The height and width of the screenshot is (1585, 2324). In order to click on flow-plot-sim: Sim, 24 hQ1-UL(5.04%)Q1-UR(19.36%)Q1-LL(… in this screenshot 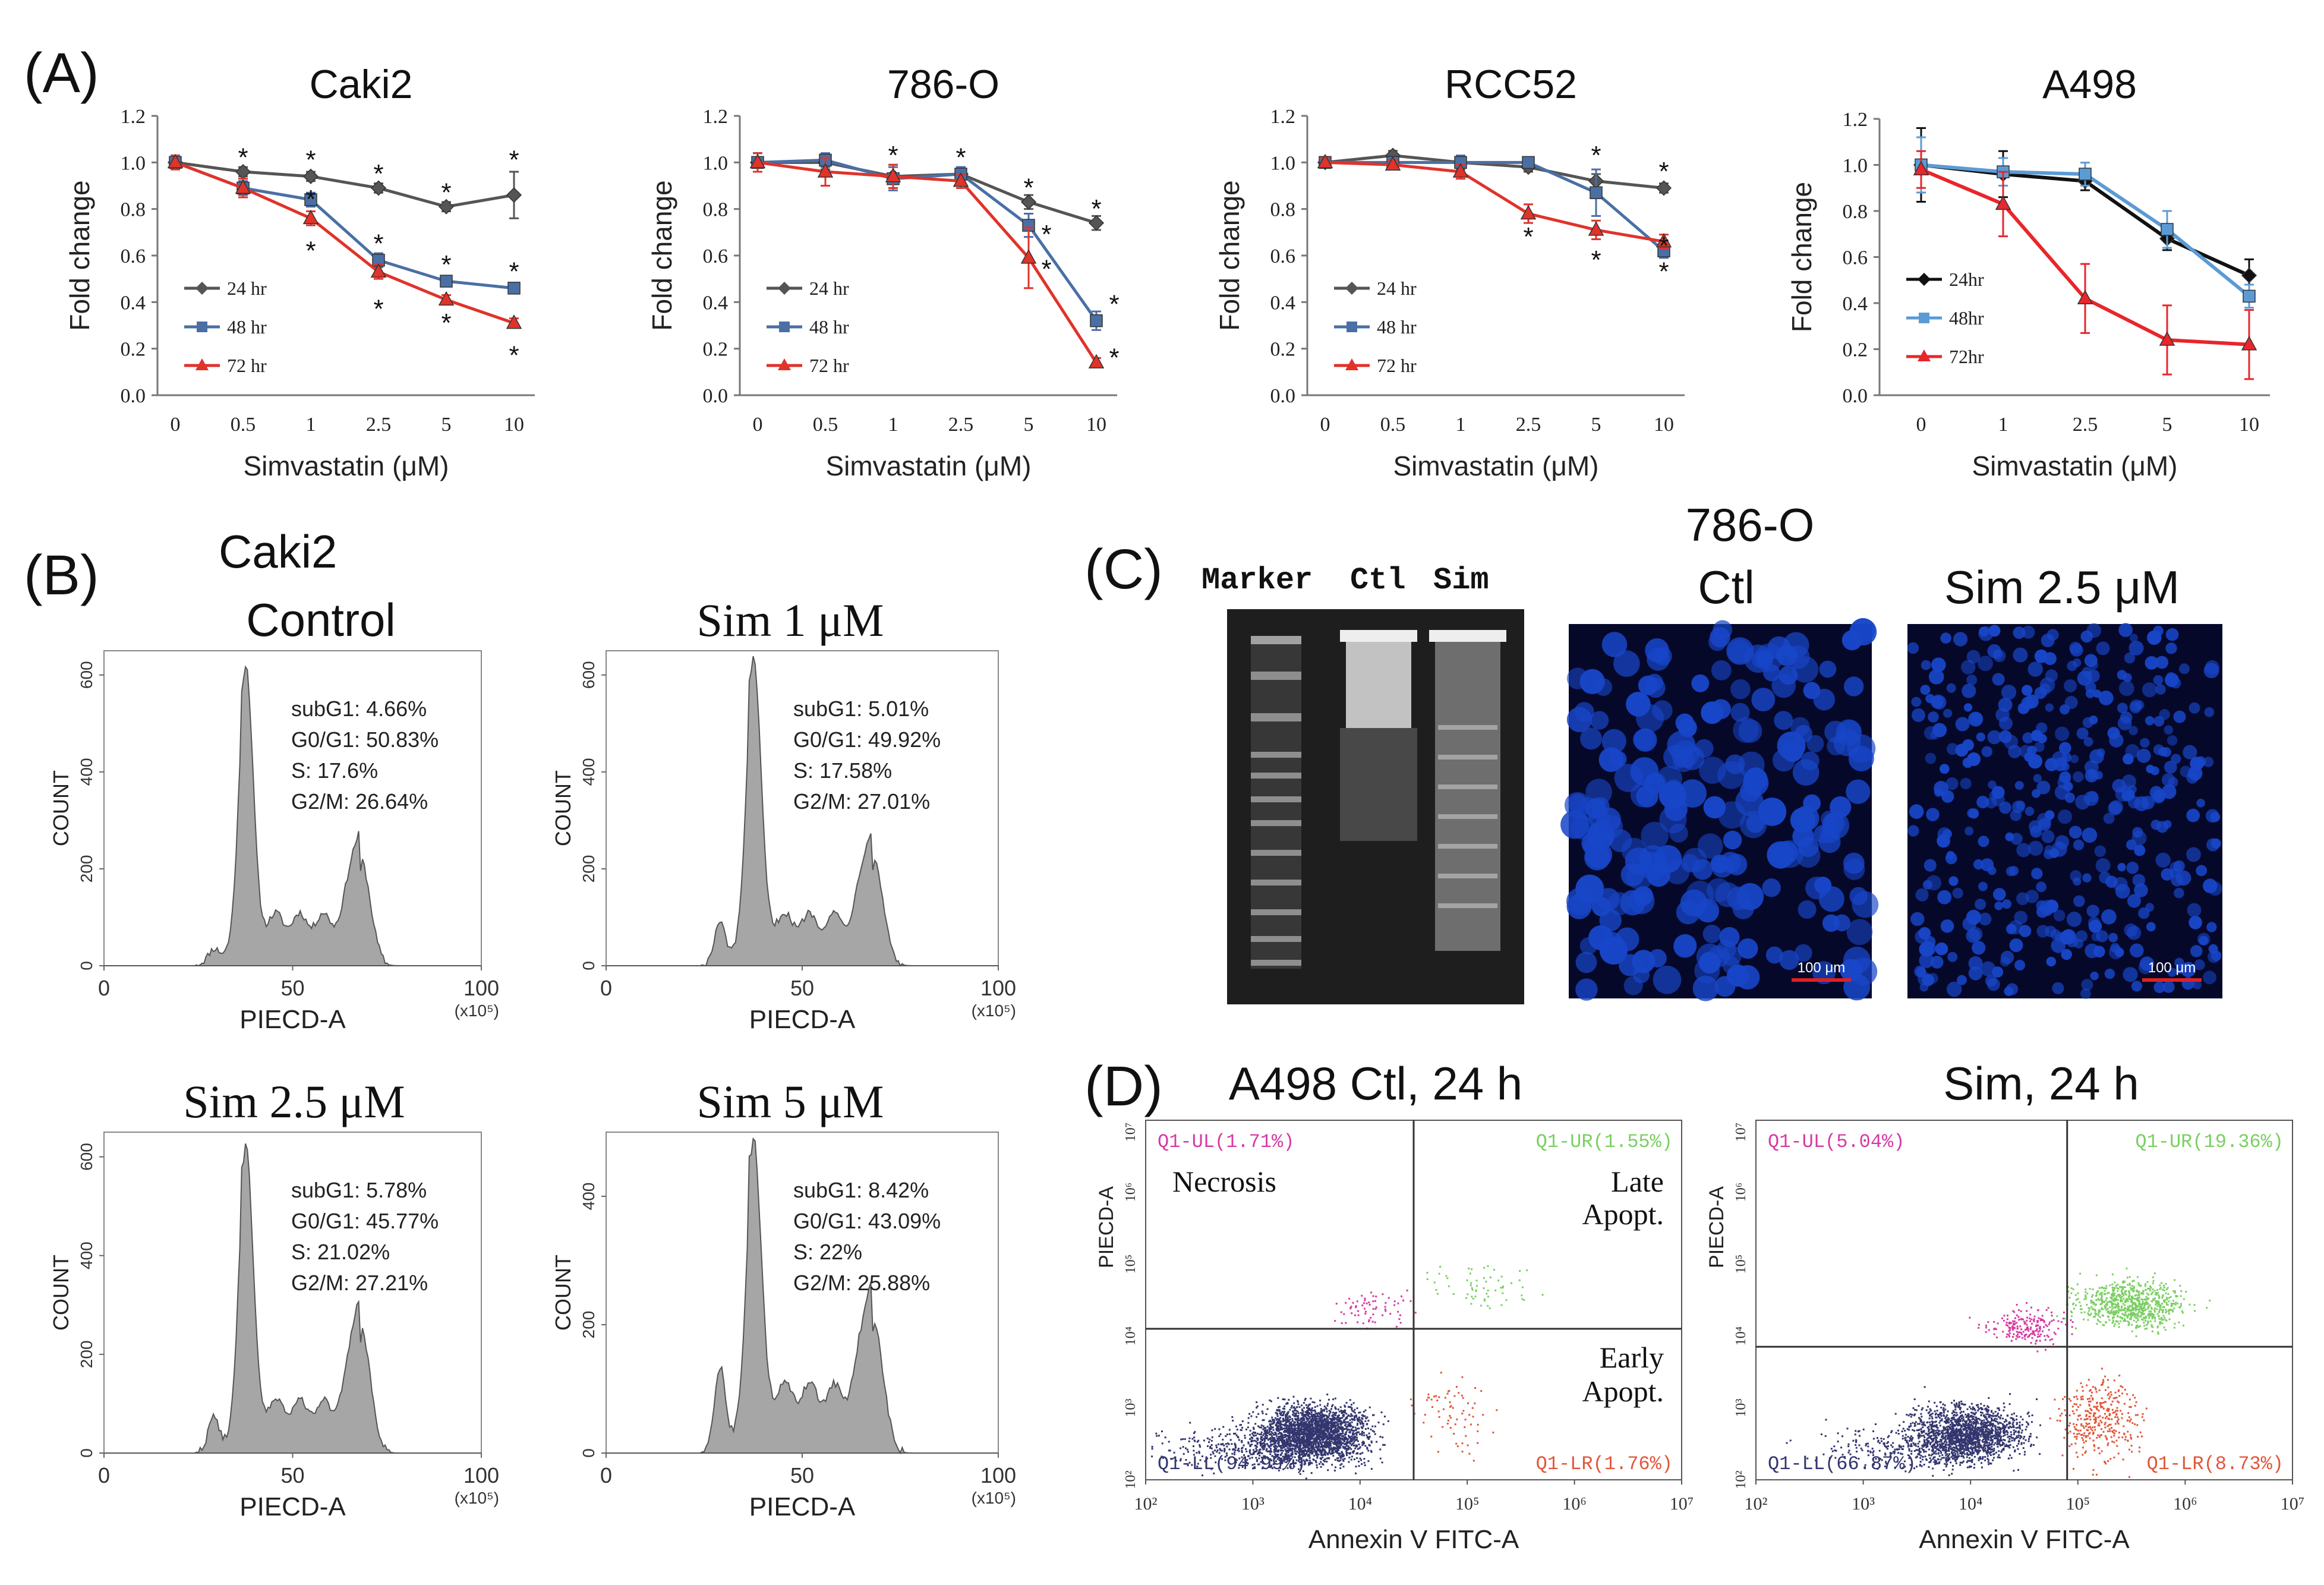, I will do `click(2004, 1305)`.